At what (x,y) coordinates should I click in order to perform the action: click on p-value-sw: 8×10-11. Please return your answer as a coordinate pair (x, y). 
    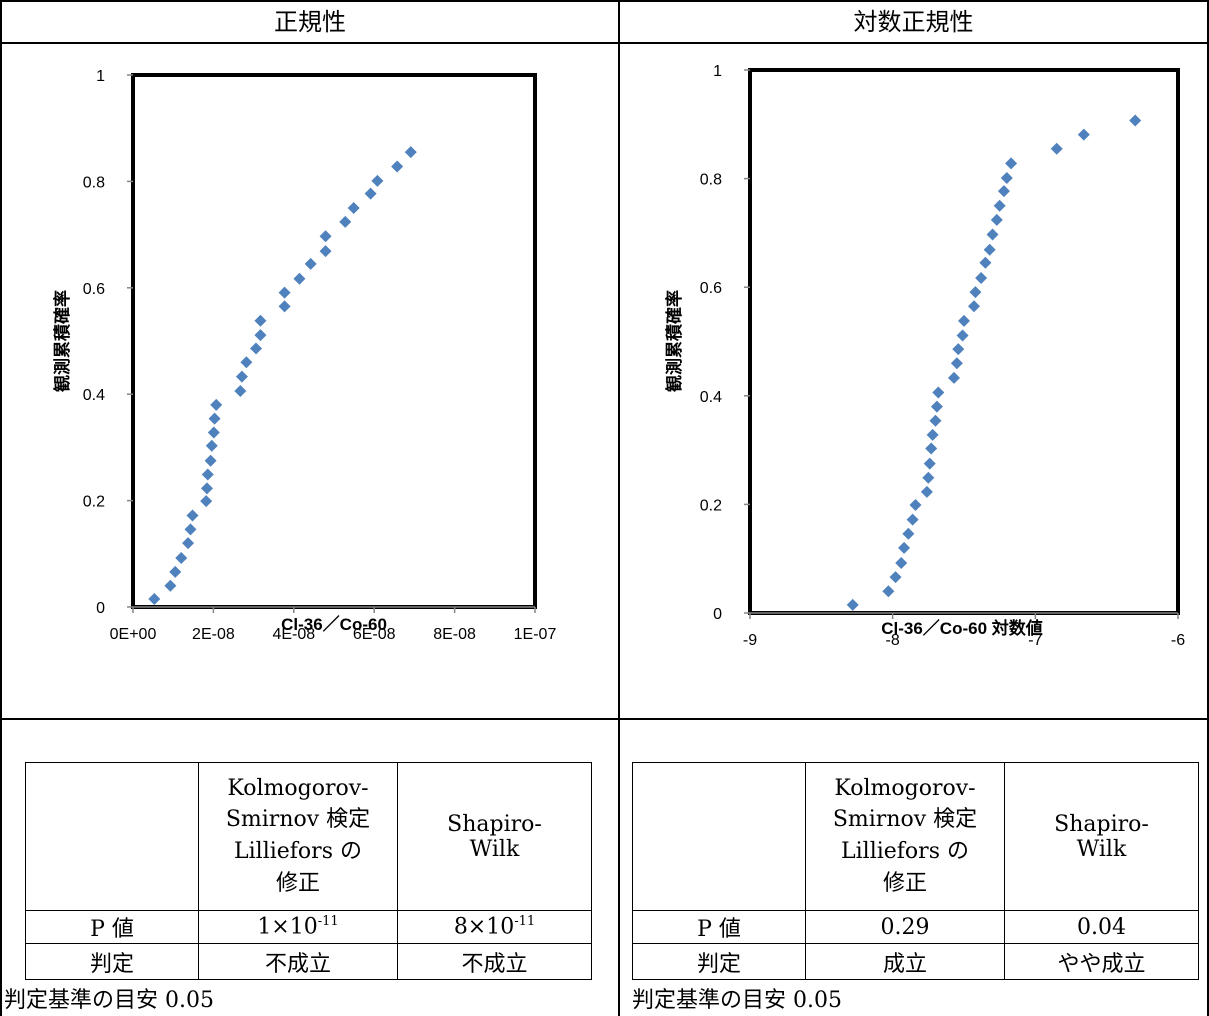
    Looking at the image, I should click on (494, 927).